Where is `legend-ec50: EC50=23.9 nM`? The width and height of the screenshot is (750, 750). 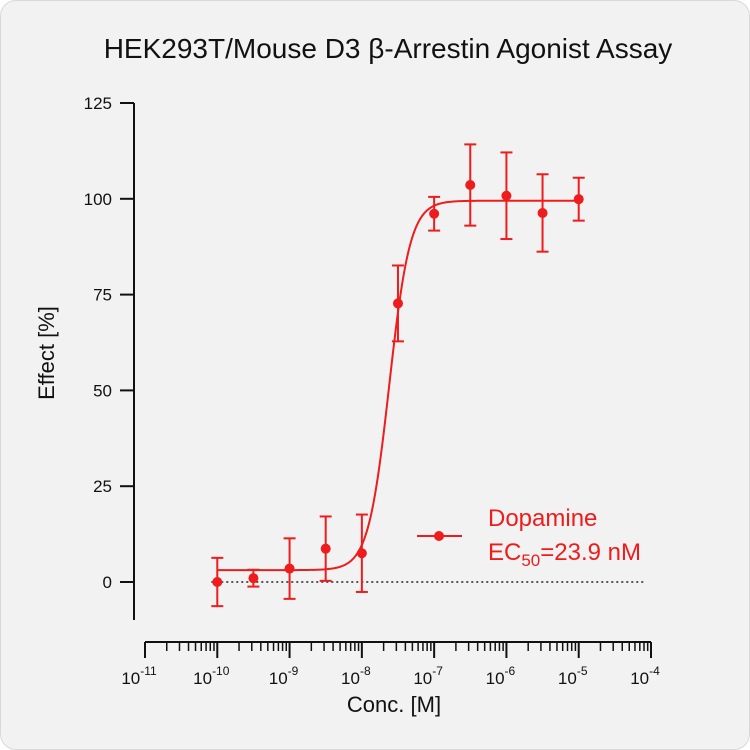 legend-ec50: EC50=23.9 nM is located at coordinates (564, 554).